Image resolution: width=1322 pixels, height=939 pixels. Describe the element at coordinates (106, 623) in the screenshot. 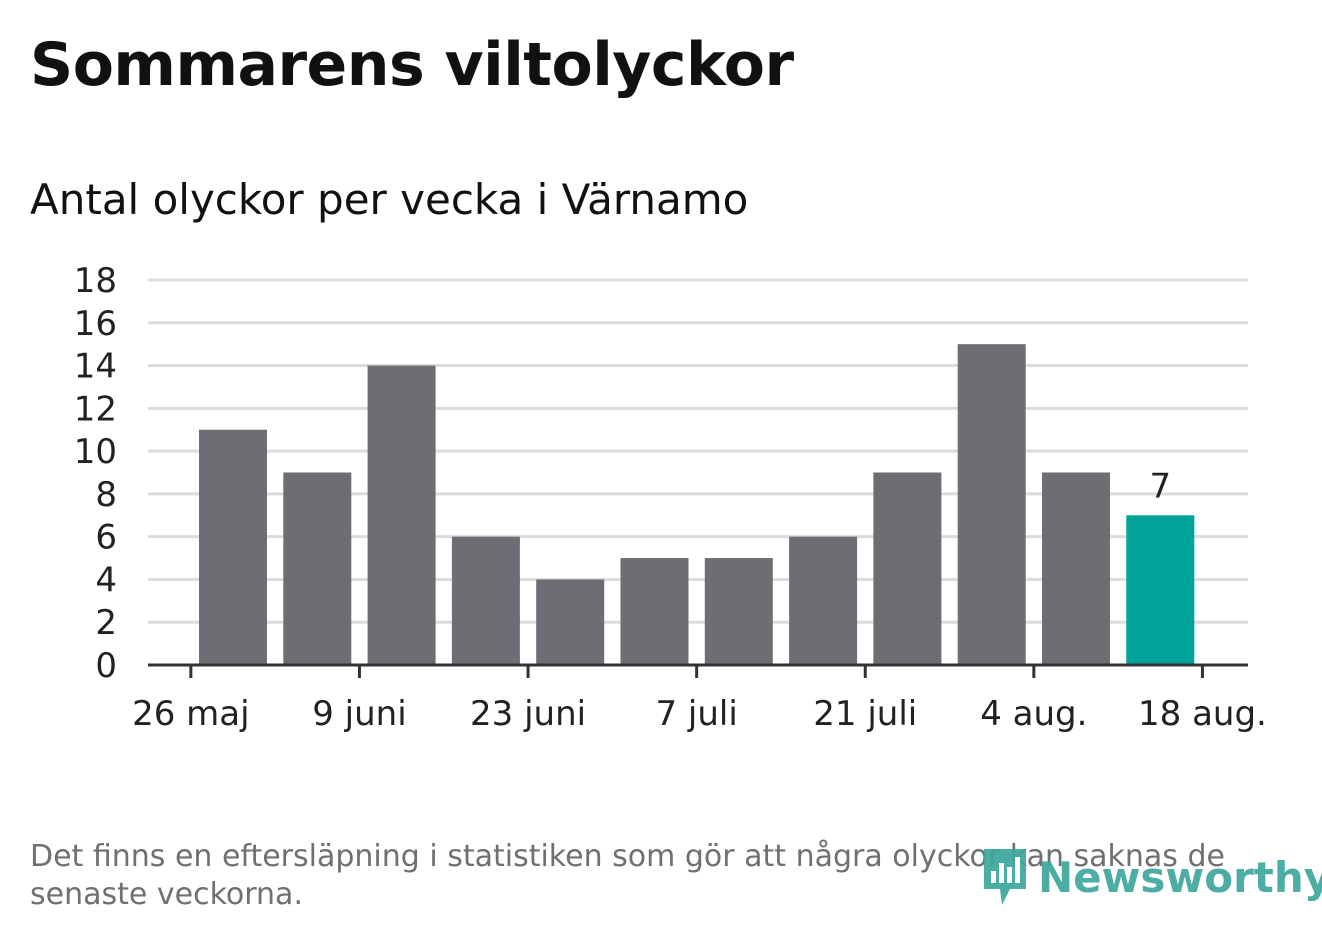

I see `y-tick-label: 2` at that location.